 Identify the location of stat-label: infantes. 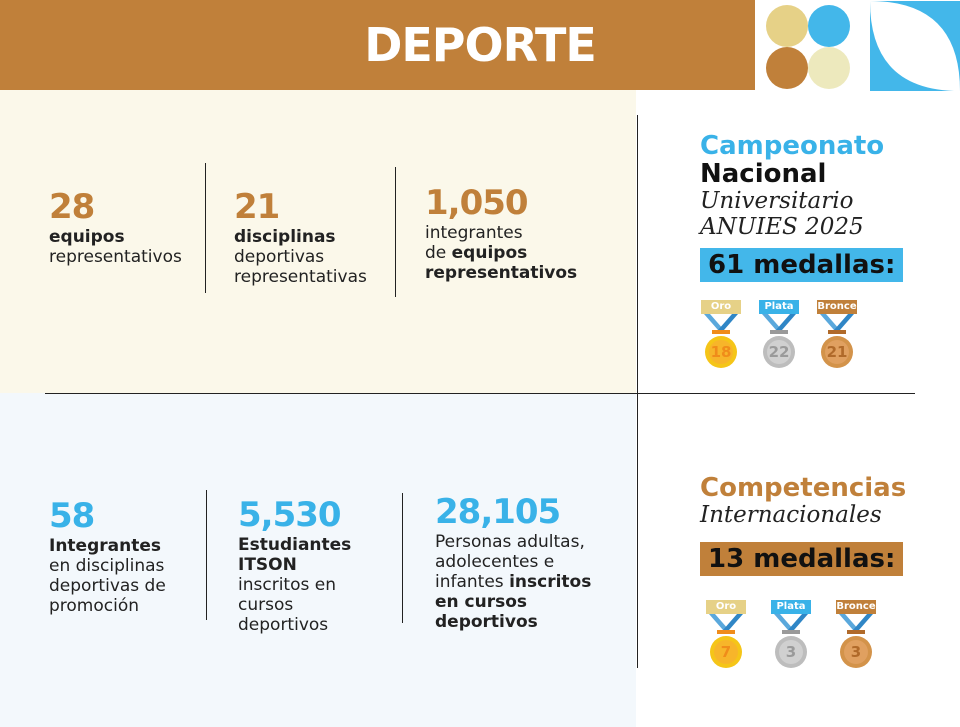
(472, 582).